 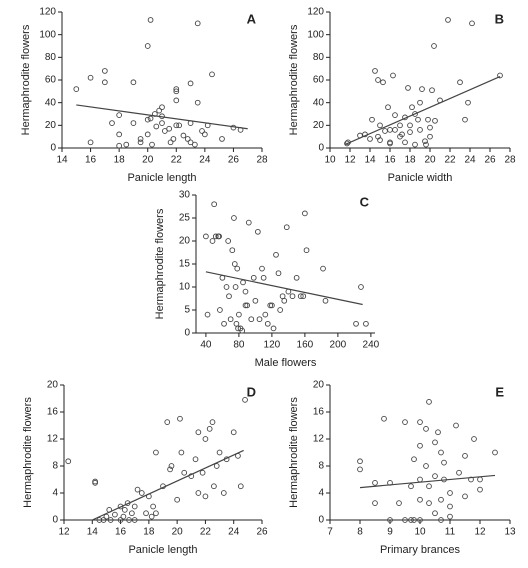 What do you see at coordinates (28, 452) in the screenshot?
I see `y-axis-label: Hermaphrodite flowers` at bounding box center [28, 452].